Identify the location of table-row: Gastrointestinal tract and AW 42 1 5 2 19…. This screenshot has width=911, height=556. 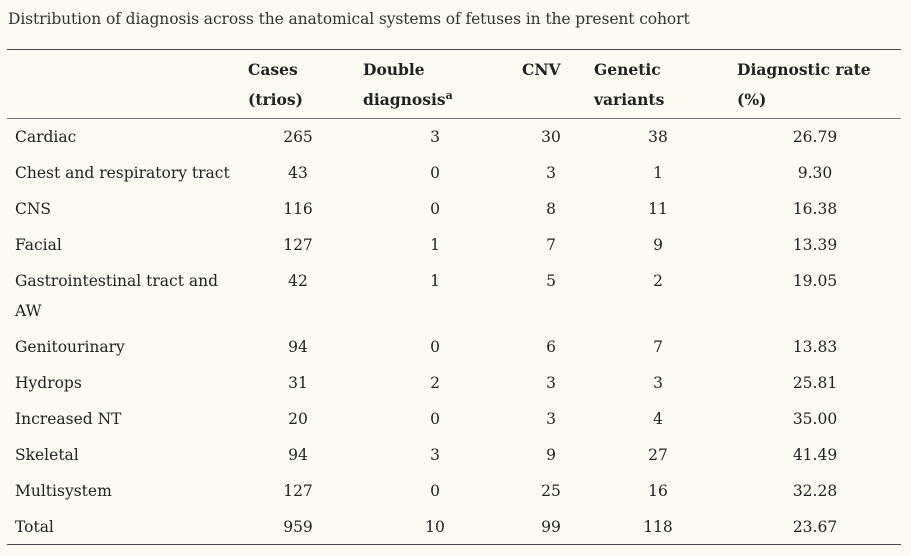
(455, 299).